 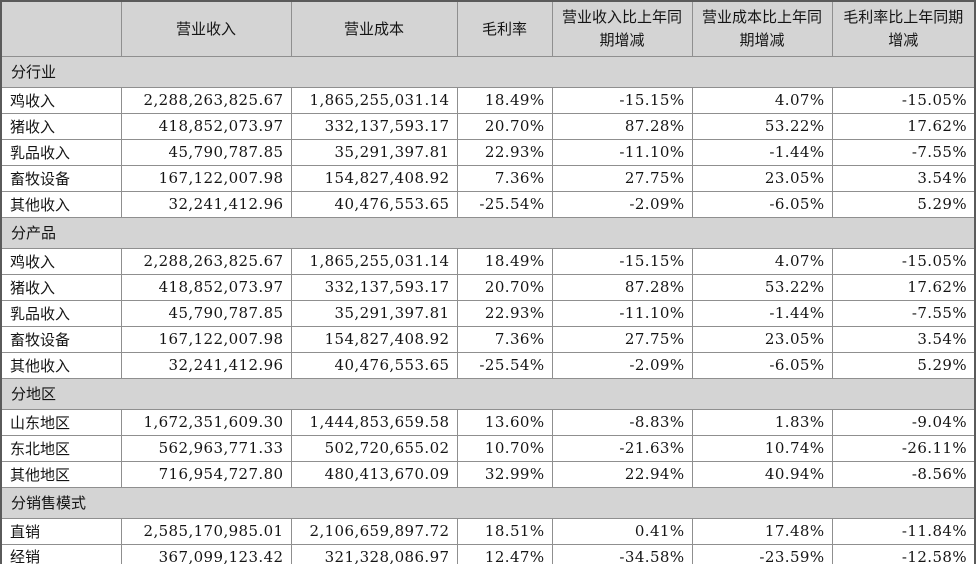 I want to click on value-cell: -11.84%, so click(x=903, y=531).